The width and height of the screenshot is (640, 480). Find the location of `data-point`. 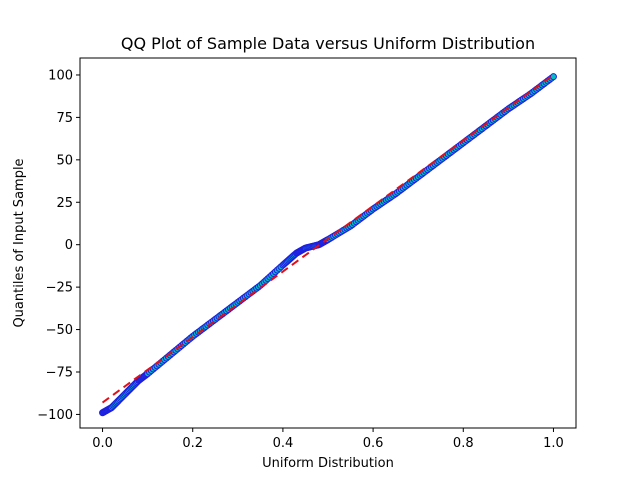

data-point is located at coordinates (553, 77).